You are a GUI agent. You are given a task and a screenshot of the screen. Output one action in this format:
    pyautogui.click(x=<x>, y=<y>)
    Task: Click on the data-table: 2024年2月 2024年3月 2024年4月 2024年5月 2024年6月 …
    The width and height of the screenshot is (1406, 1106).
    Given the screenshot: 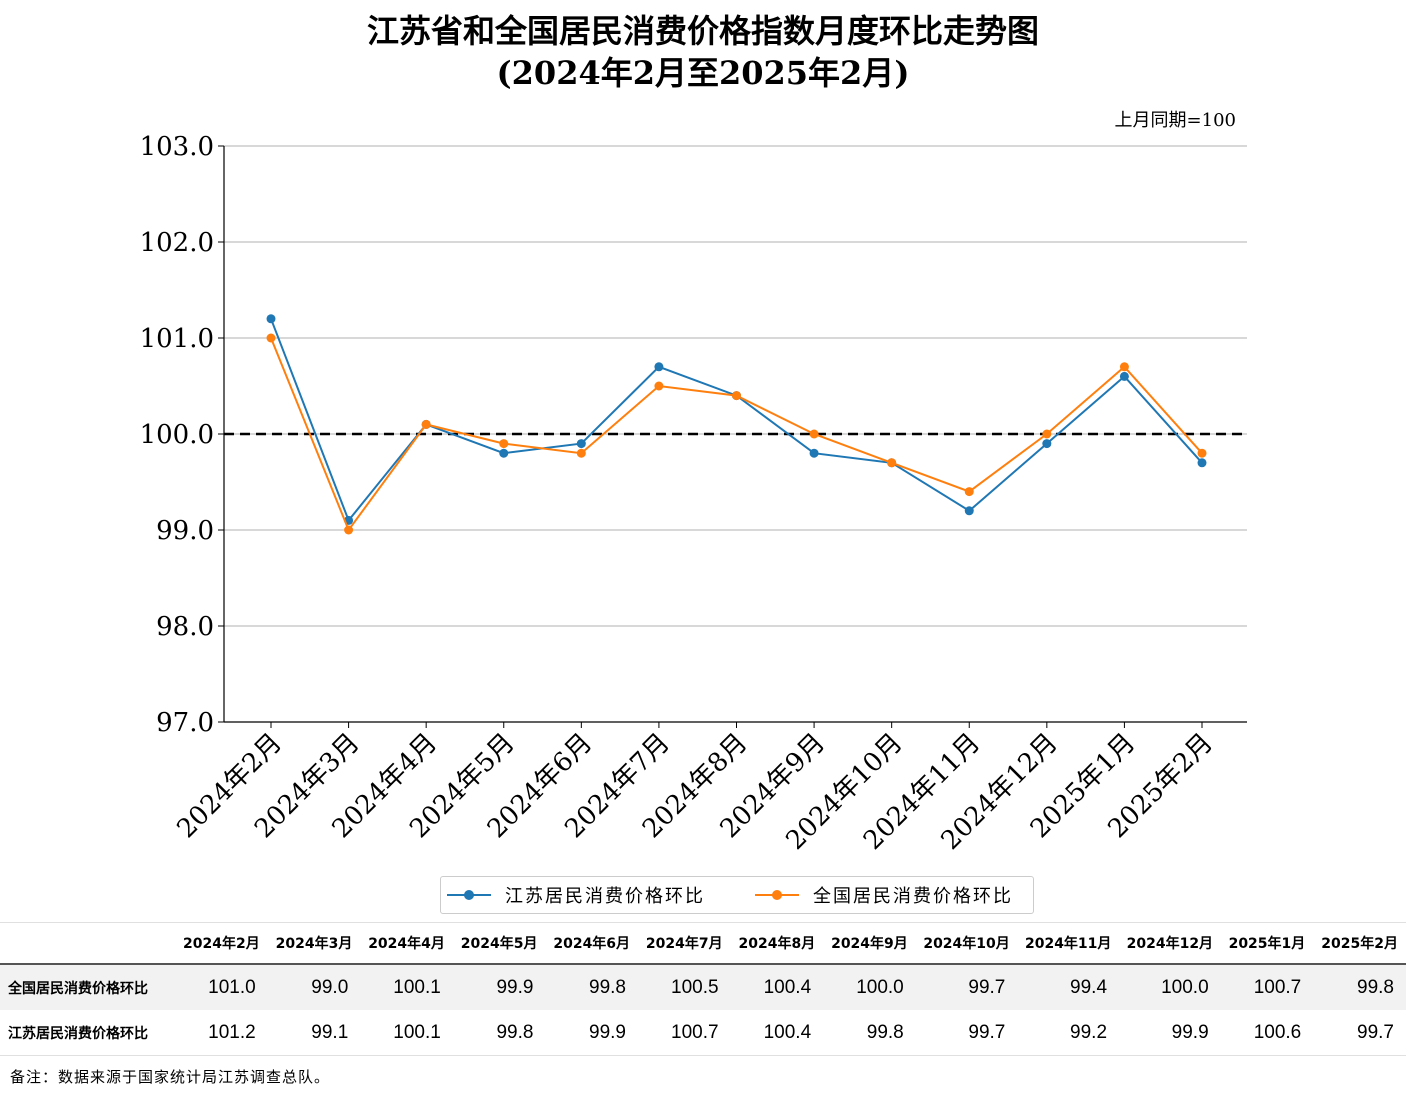 What is the action you would take?
    pyautogui.click(x=703, y=989)
    